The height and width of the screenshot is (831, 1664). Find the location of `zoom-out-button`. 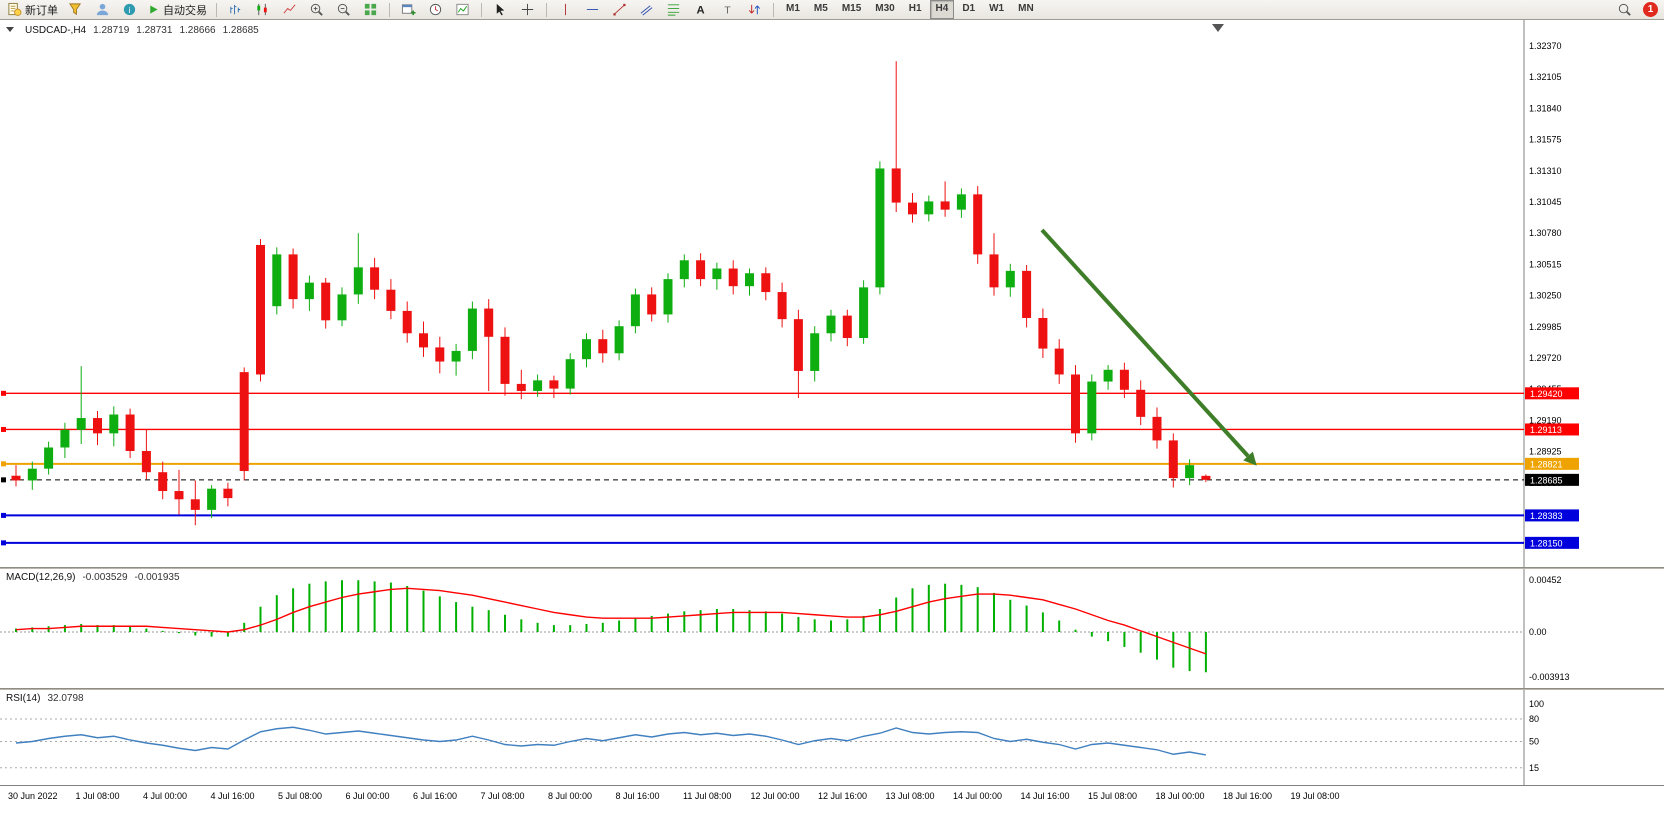

zoom-out-button is located at coordinates (343, 10).